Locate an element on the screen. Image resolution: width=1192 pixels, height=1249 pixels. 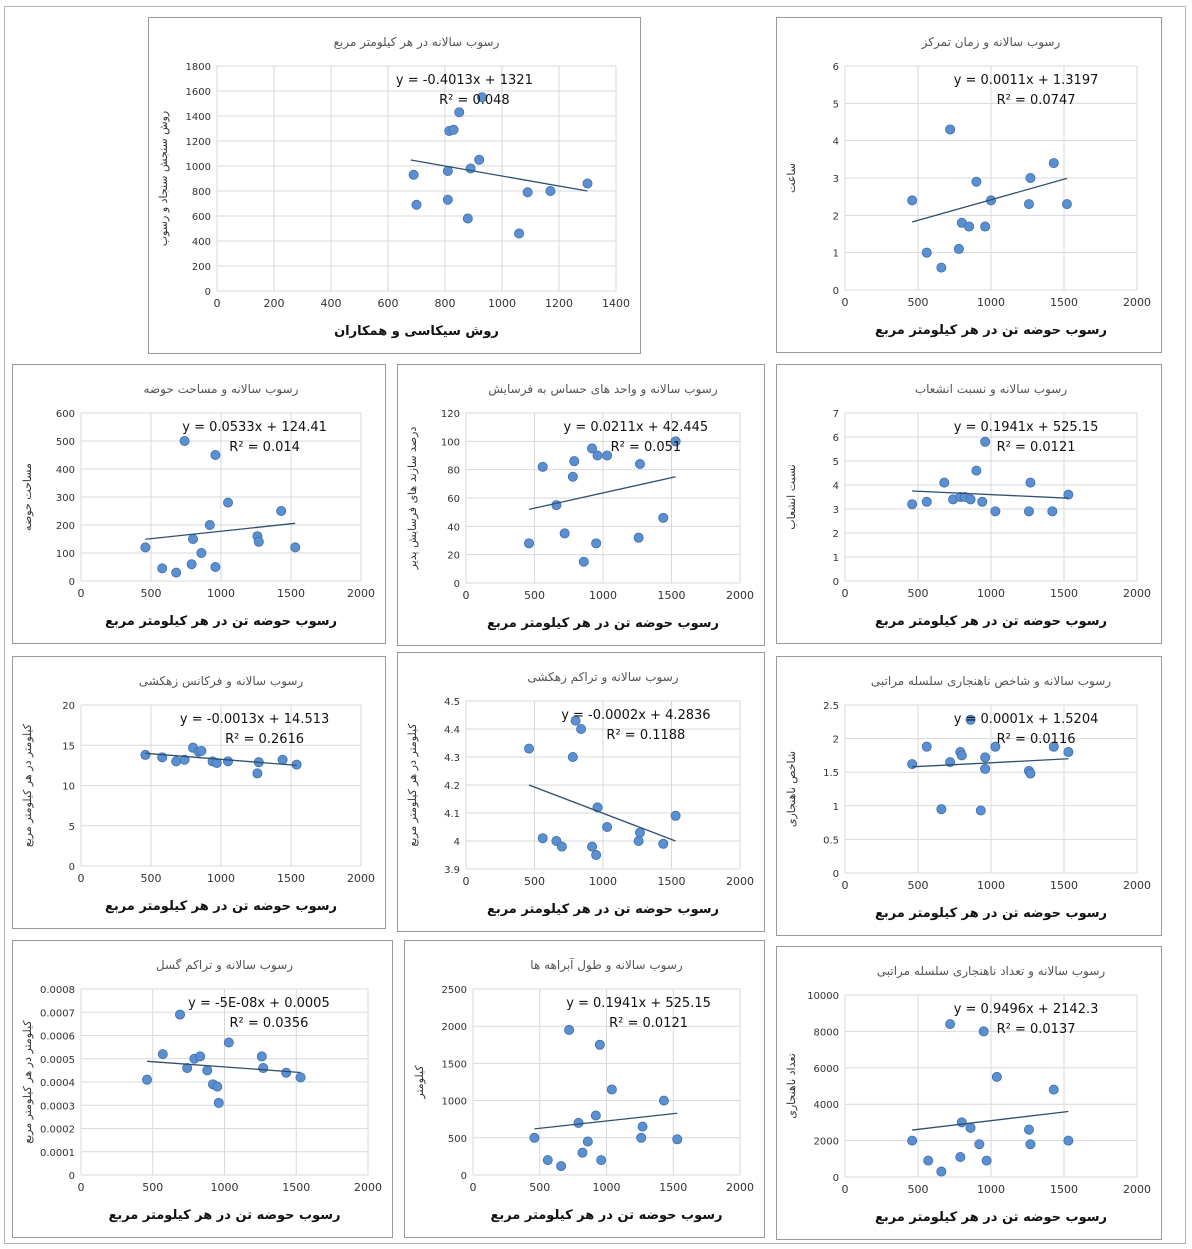
y-axis-label: کیلومتر is located at coordinates (419, 1082).